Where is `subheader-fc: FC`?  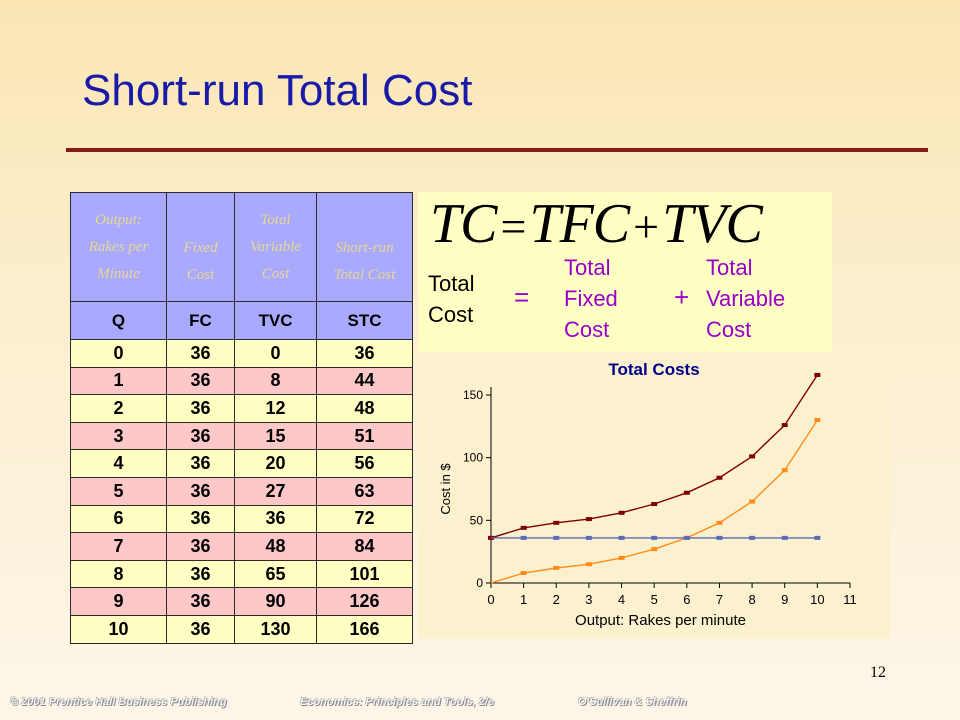
subheader-fc: FC is located at coordinates (200, 320).